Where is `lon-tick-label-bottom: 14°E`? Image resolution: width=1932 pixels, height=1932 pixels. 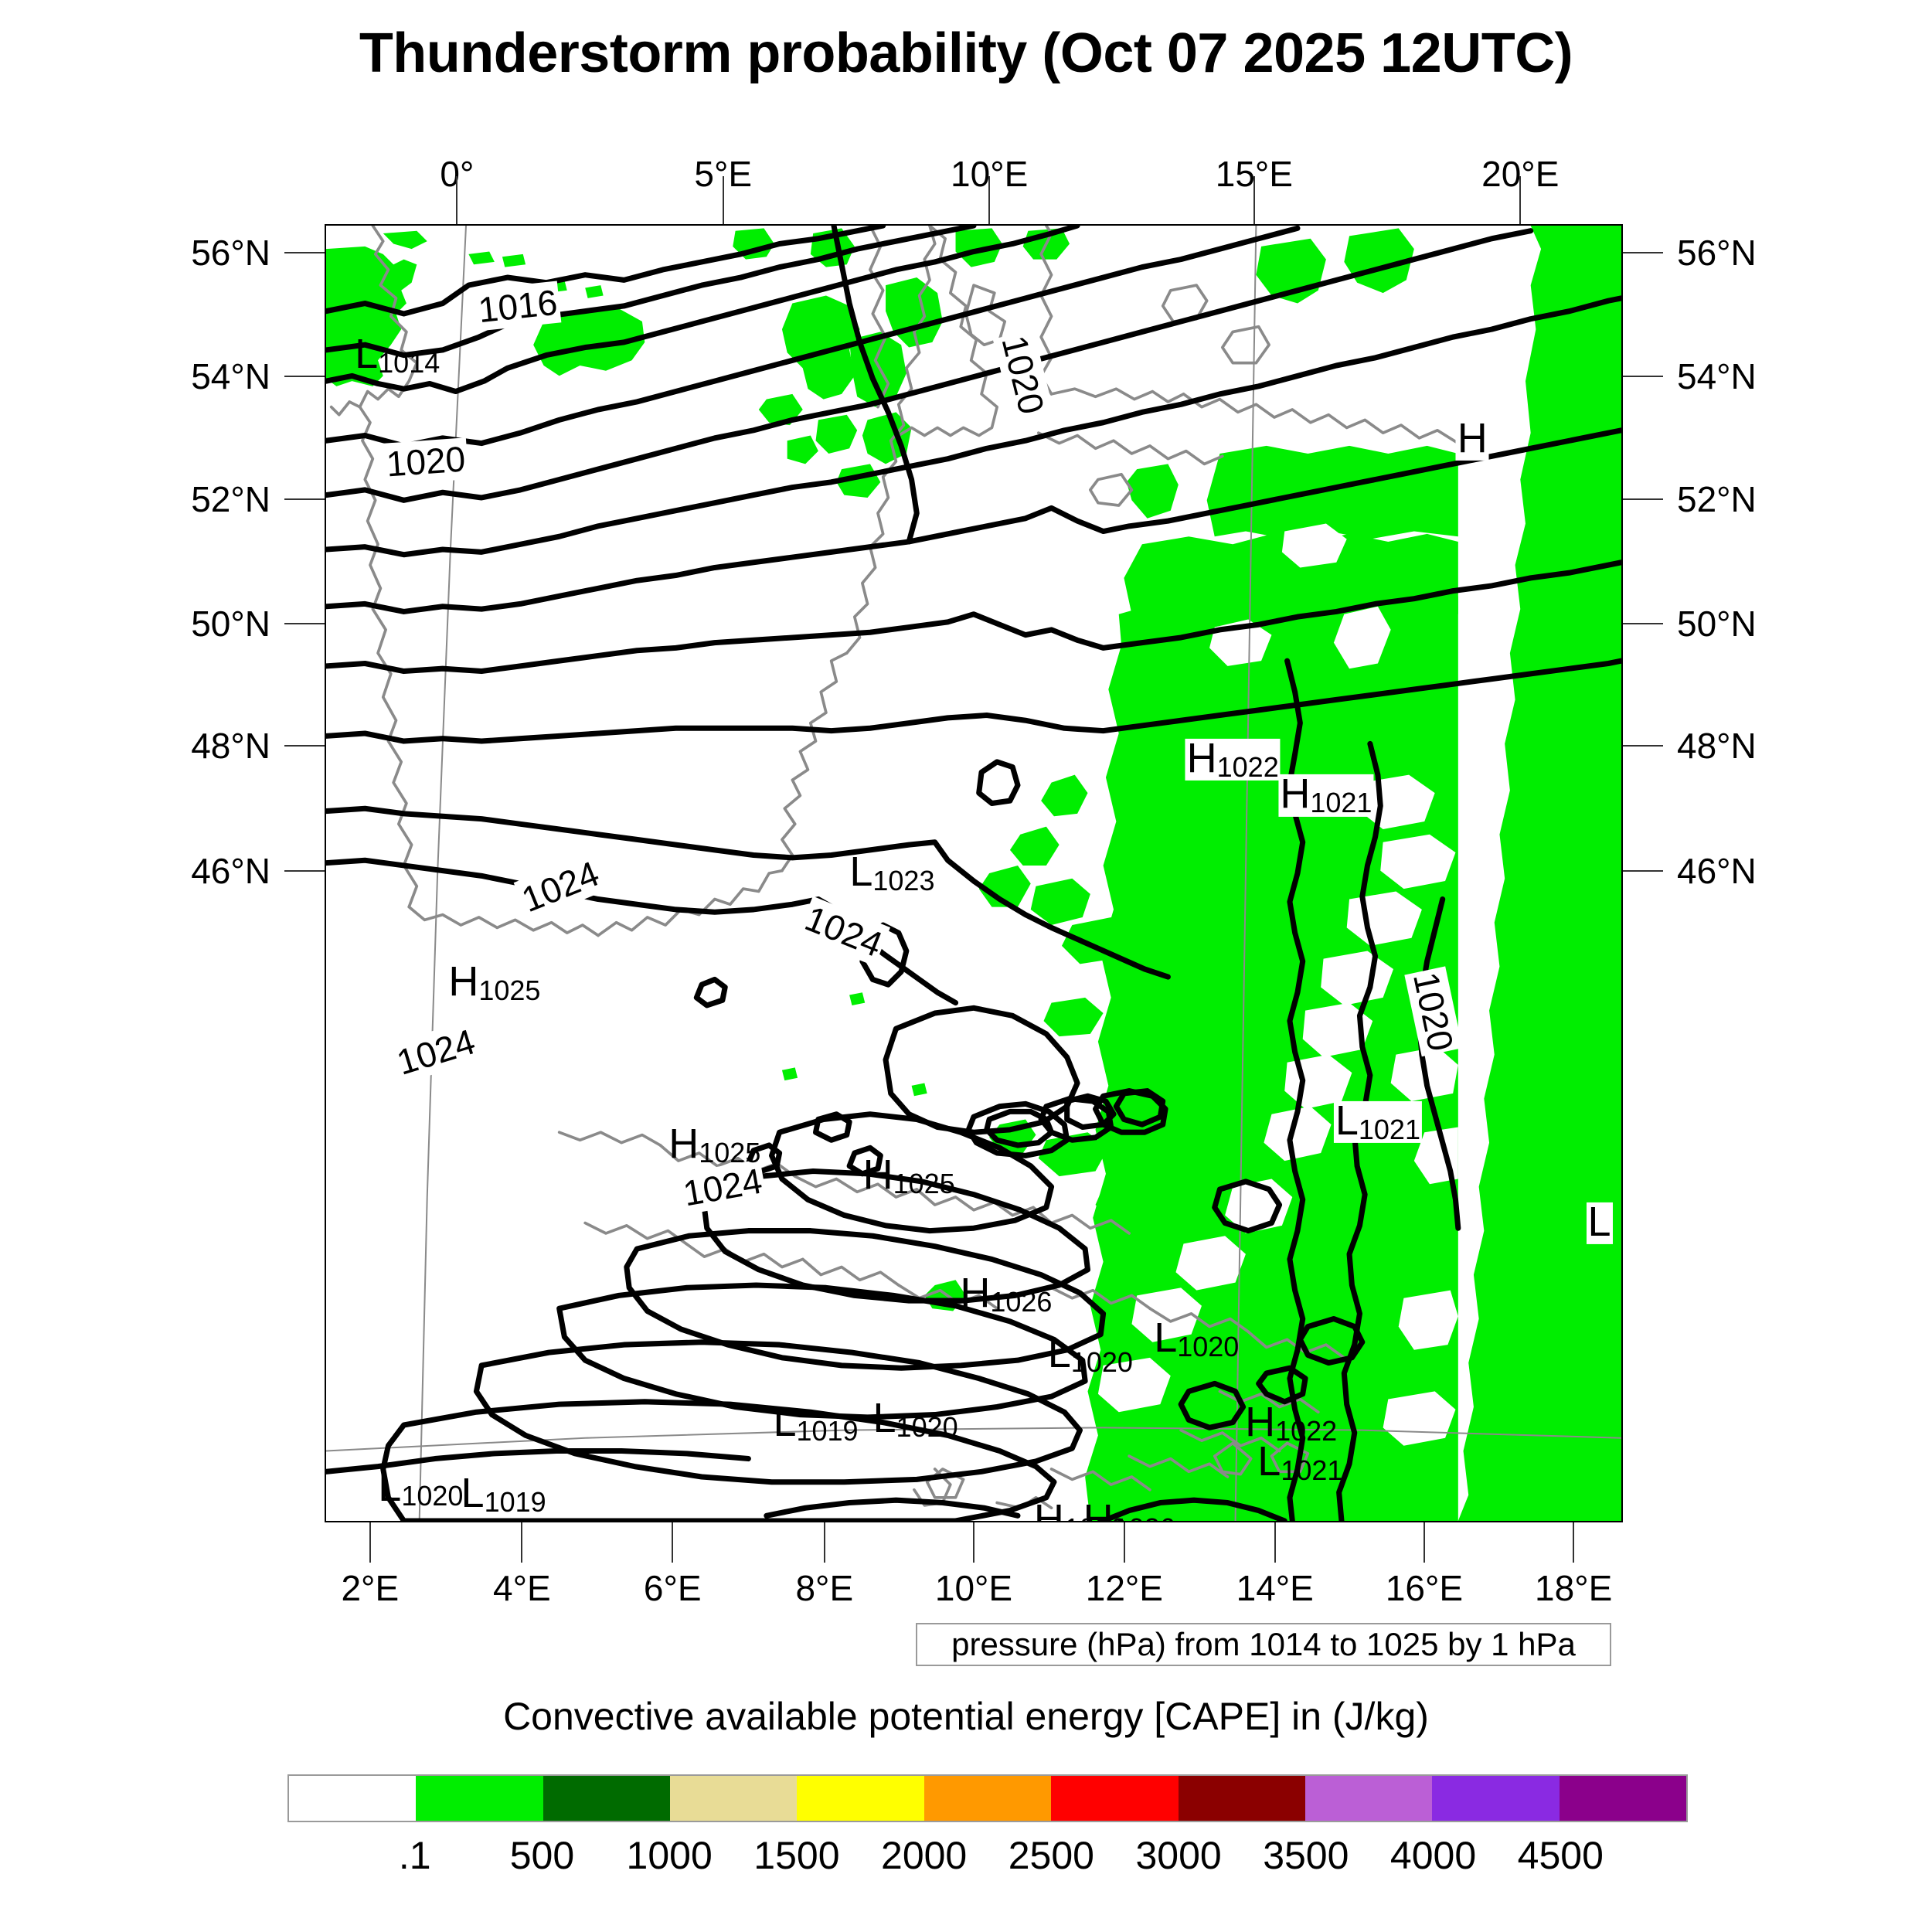 lon-tick-label-bottom: 14°E is located at coordinates (1275, 1588).